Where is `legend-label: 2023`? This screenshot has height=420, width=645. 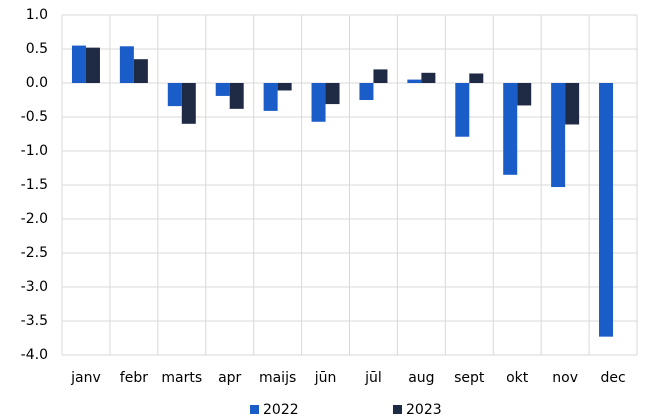 legend-label: 2023 is located at coordinates (424, 410).